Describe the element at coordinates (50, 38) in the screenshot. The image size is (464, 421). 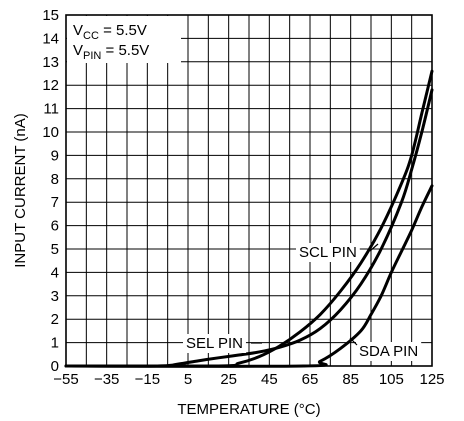
I see `y-tick-label: 14` at that location.